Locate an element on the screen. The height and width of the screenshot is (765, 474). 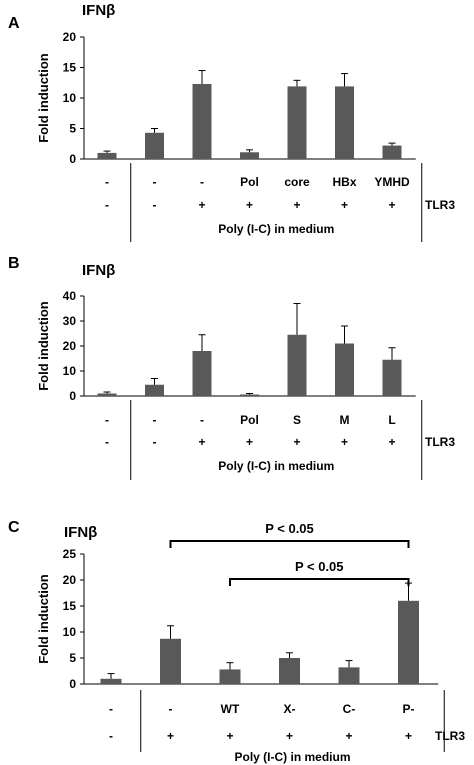
row1-label: S is located at coordinates (297, 420).